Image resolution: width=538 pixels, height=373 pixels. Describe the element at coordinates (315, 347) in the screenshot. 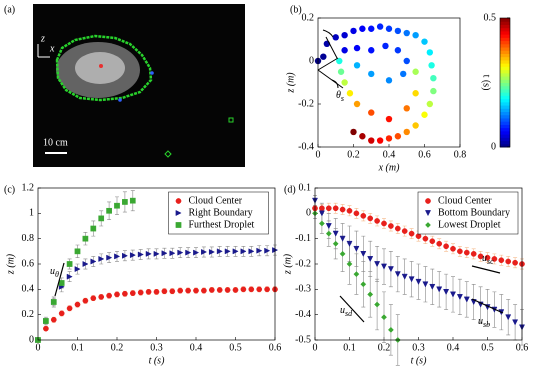

I see `x-tick-label: 0` at that location.